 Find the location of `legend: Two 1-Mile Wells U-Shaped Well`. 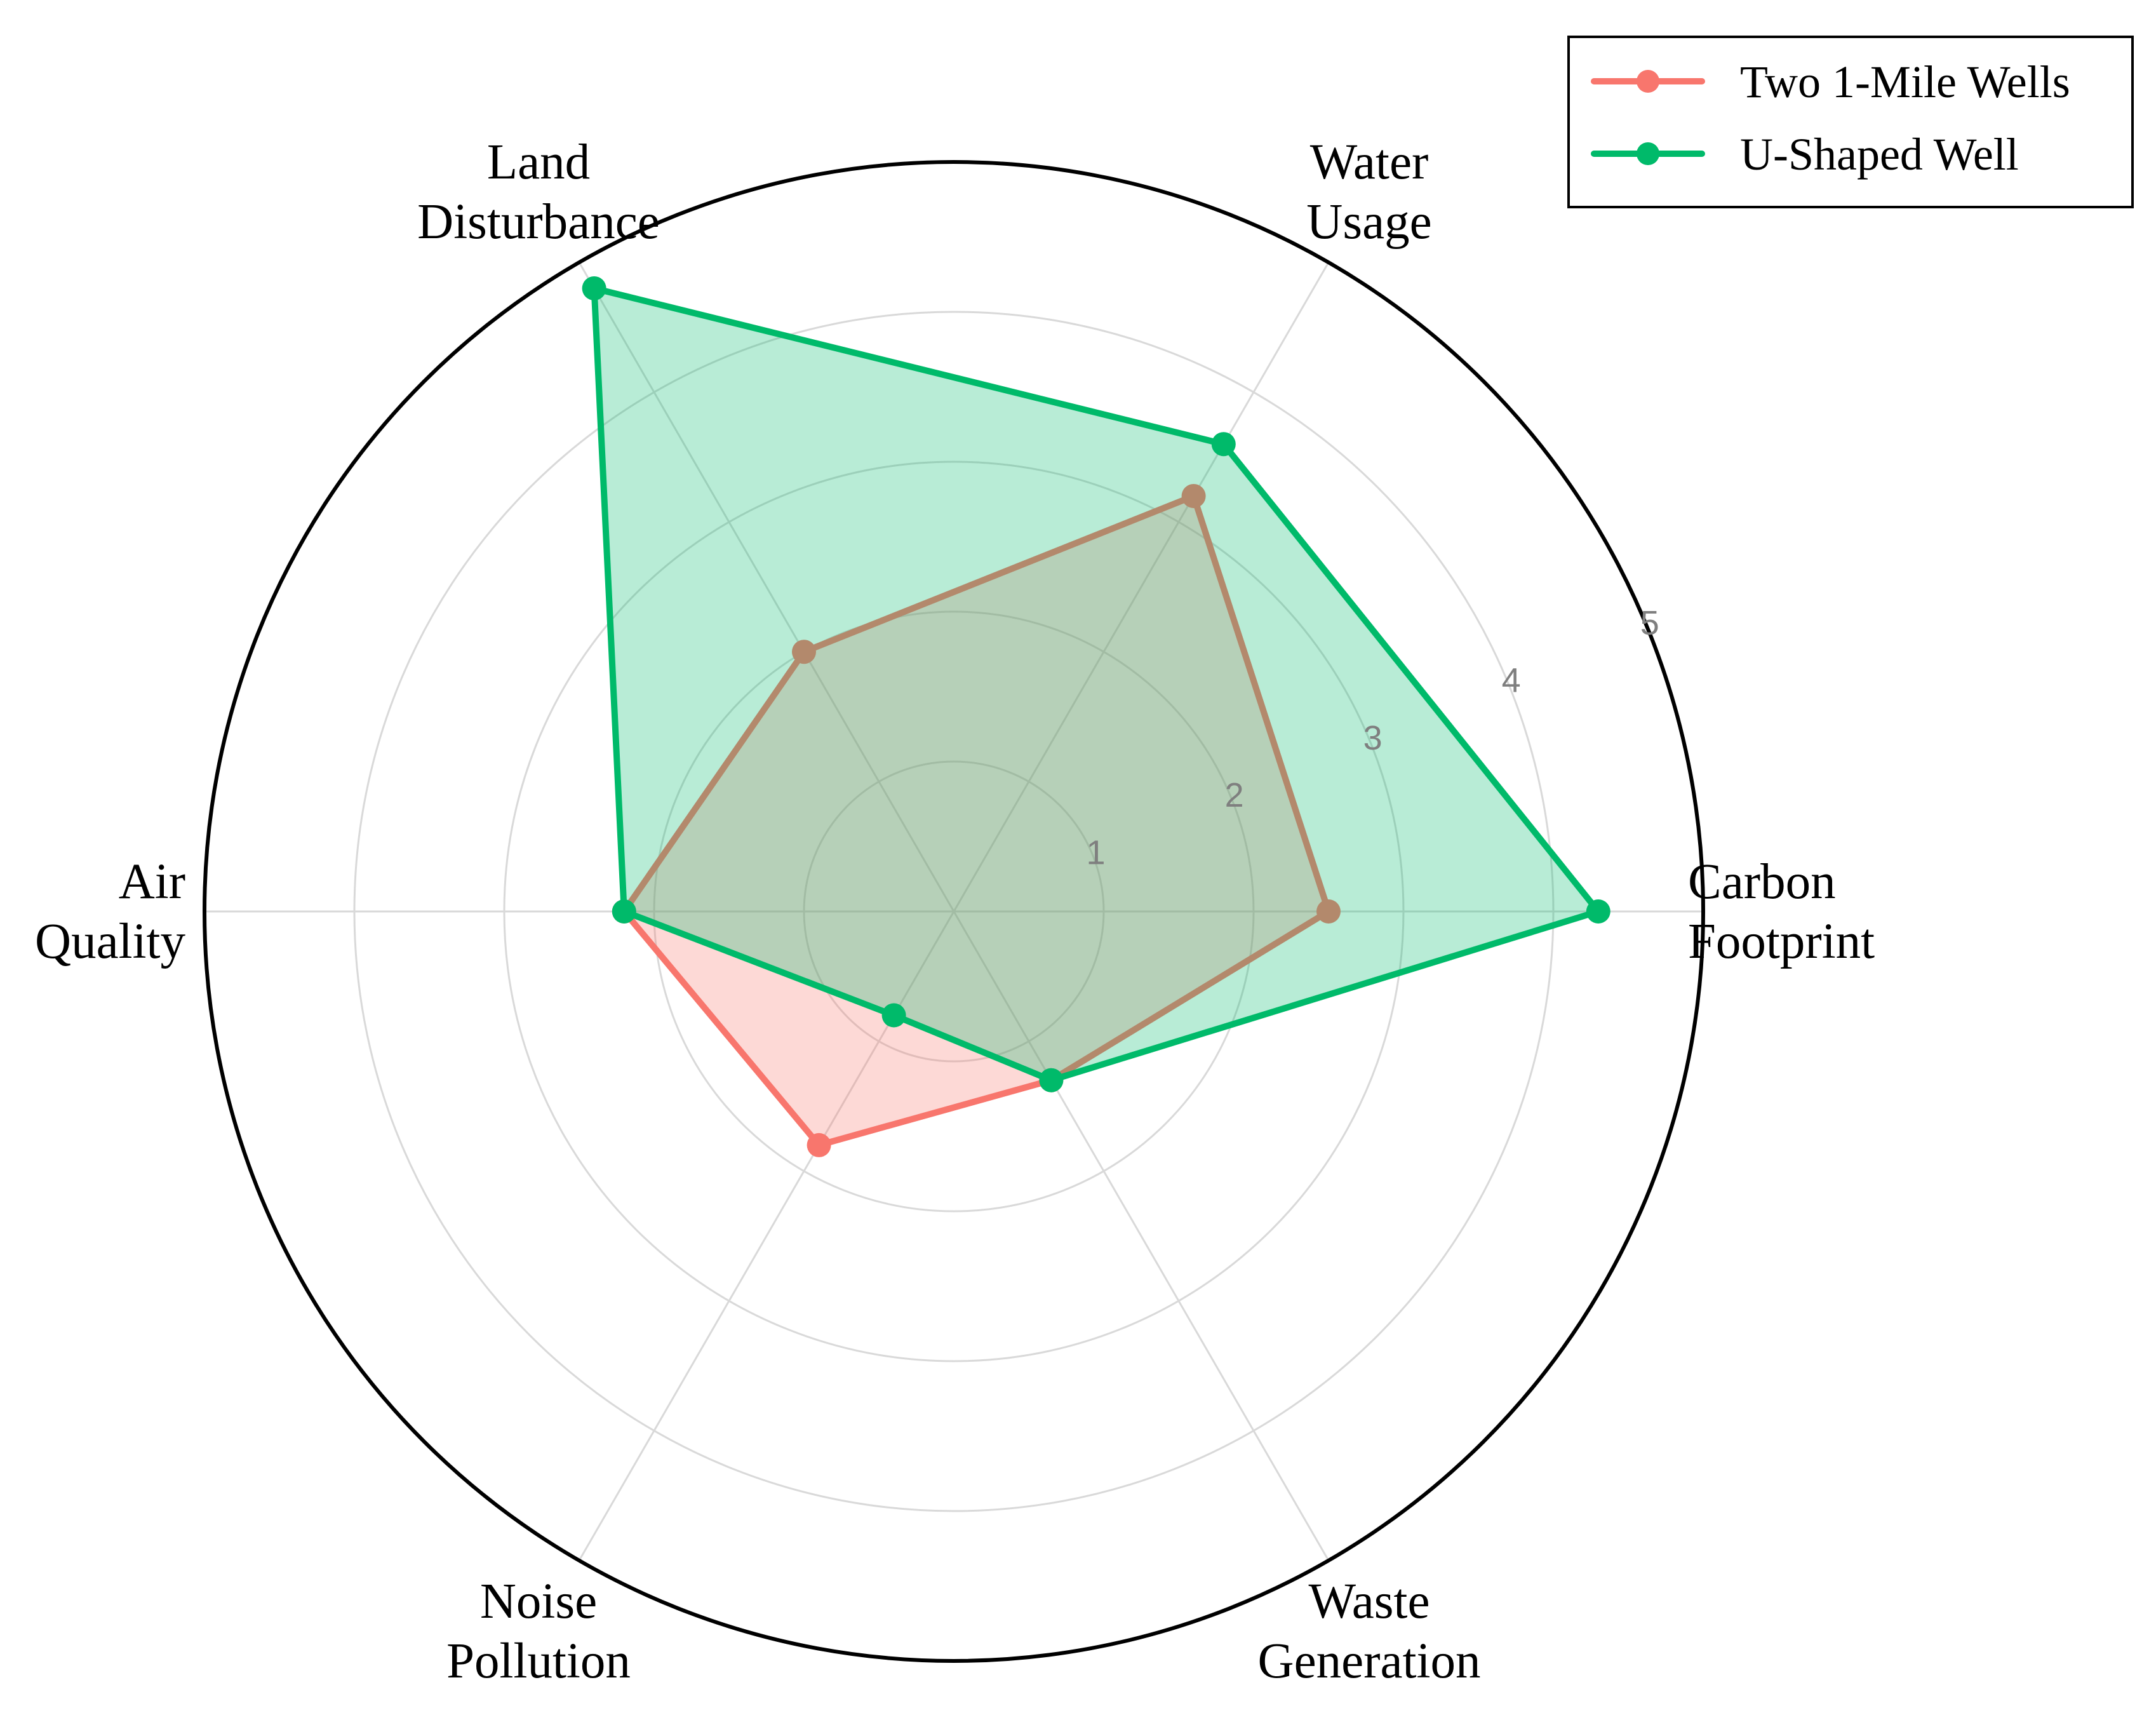

legend: Two 1-Mile Wells U-Shaped Well is located at coordinates (1850, 122).